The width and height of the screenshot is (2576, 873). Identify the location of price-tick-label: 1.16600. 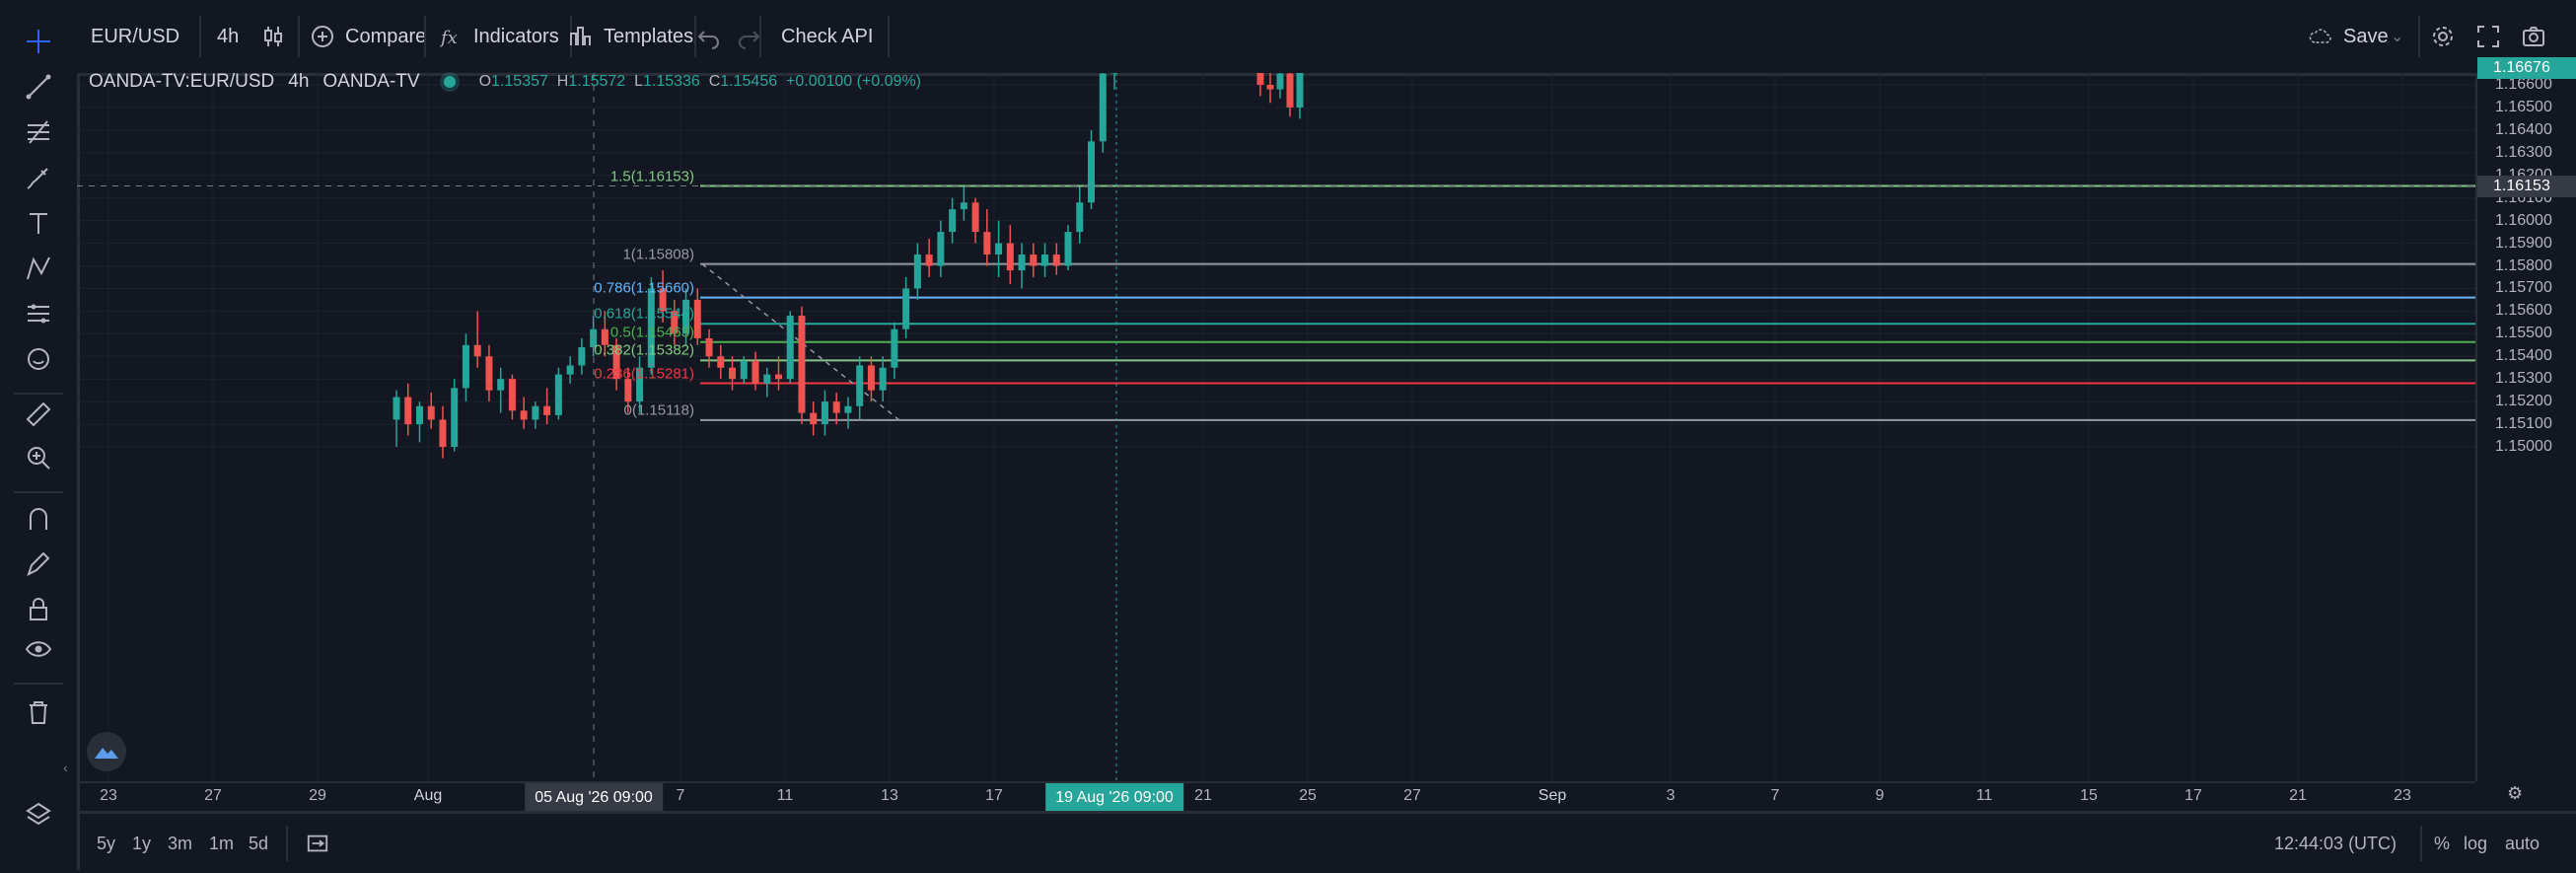
(2523, 84).